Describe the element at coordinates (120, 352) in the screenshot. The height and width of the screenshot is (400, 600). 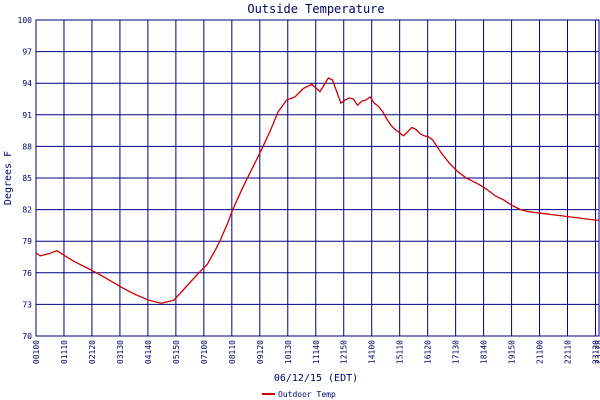
I see `x-tick-label: 03130` at that location.